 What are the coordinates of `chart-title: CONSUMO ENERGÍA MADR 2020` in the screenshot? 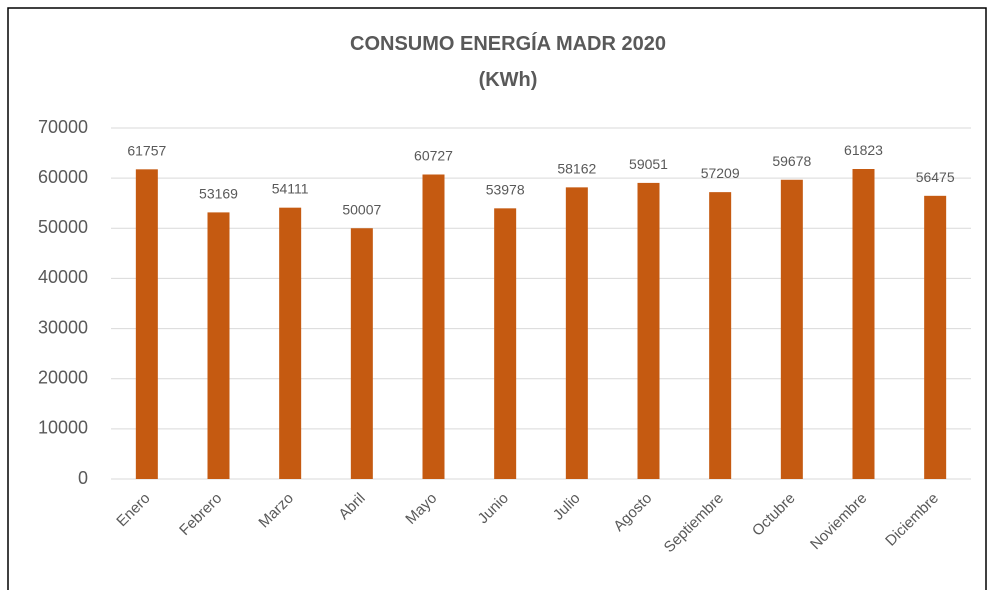 It's located at (508, 43).